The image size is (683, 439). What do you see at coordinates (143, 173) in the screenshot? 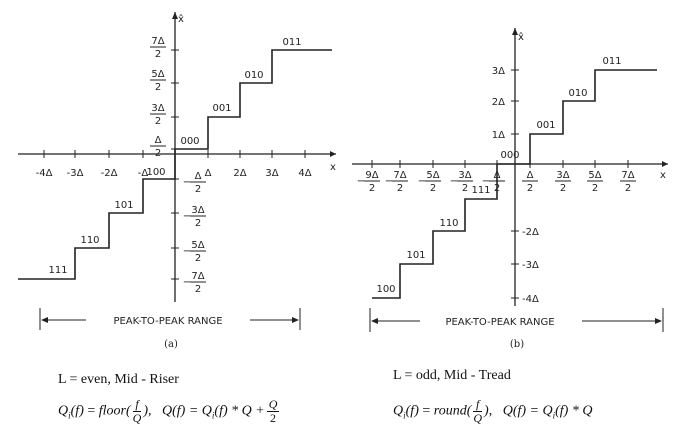
I see `panel-a-x-tick-label: -Δ` at bounding box center [143, 173].